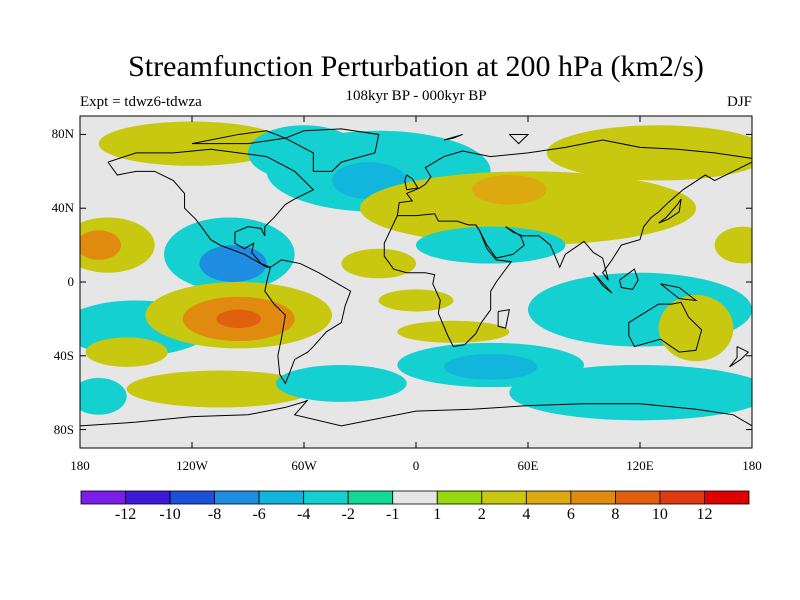 This screenshot has height=600, width=800. What do you see at coordinates (125, 514) in the screenshot?
I see `colorbar-label: -12` at bounding box center [125, 514].